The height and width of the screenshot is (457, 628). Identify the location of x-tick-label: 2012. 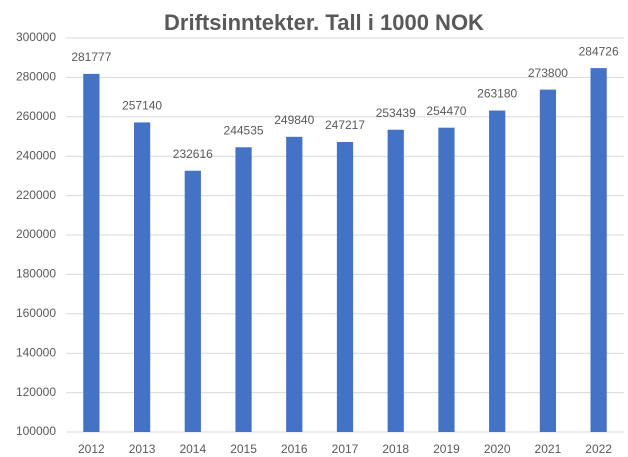
(91, 449).